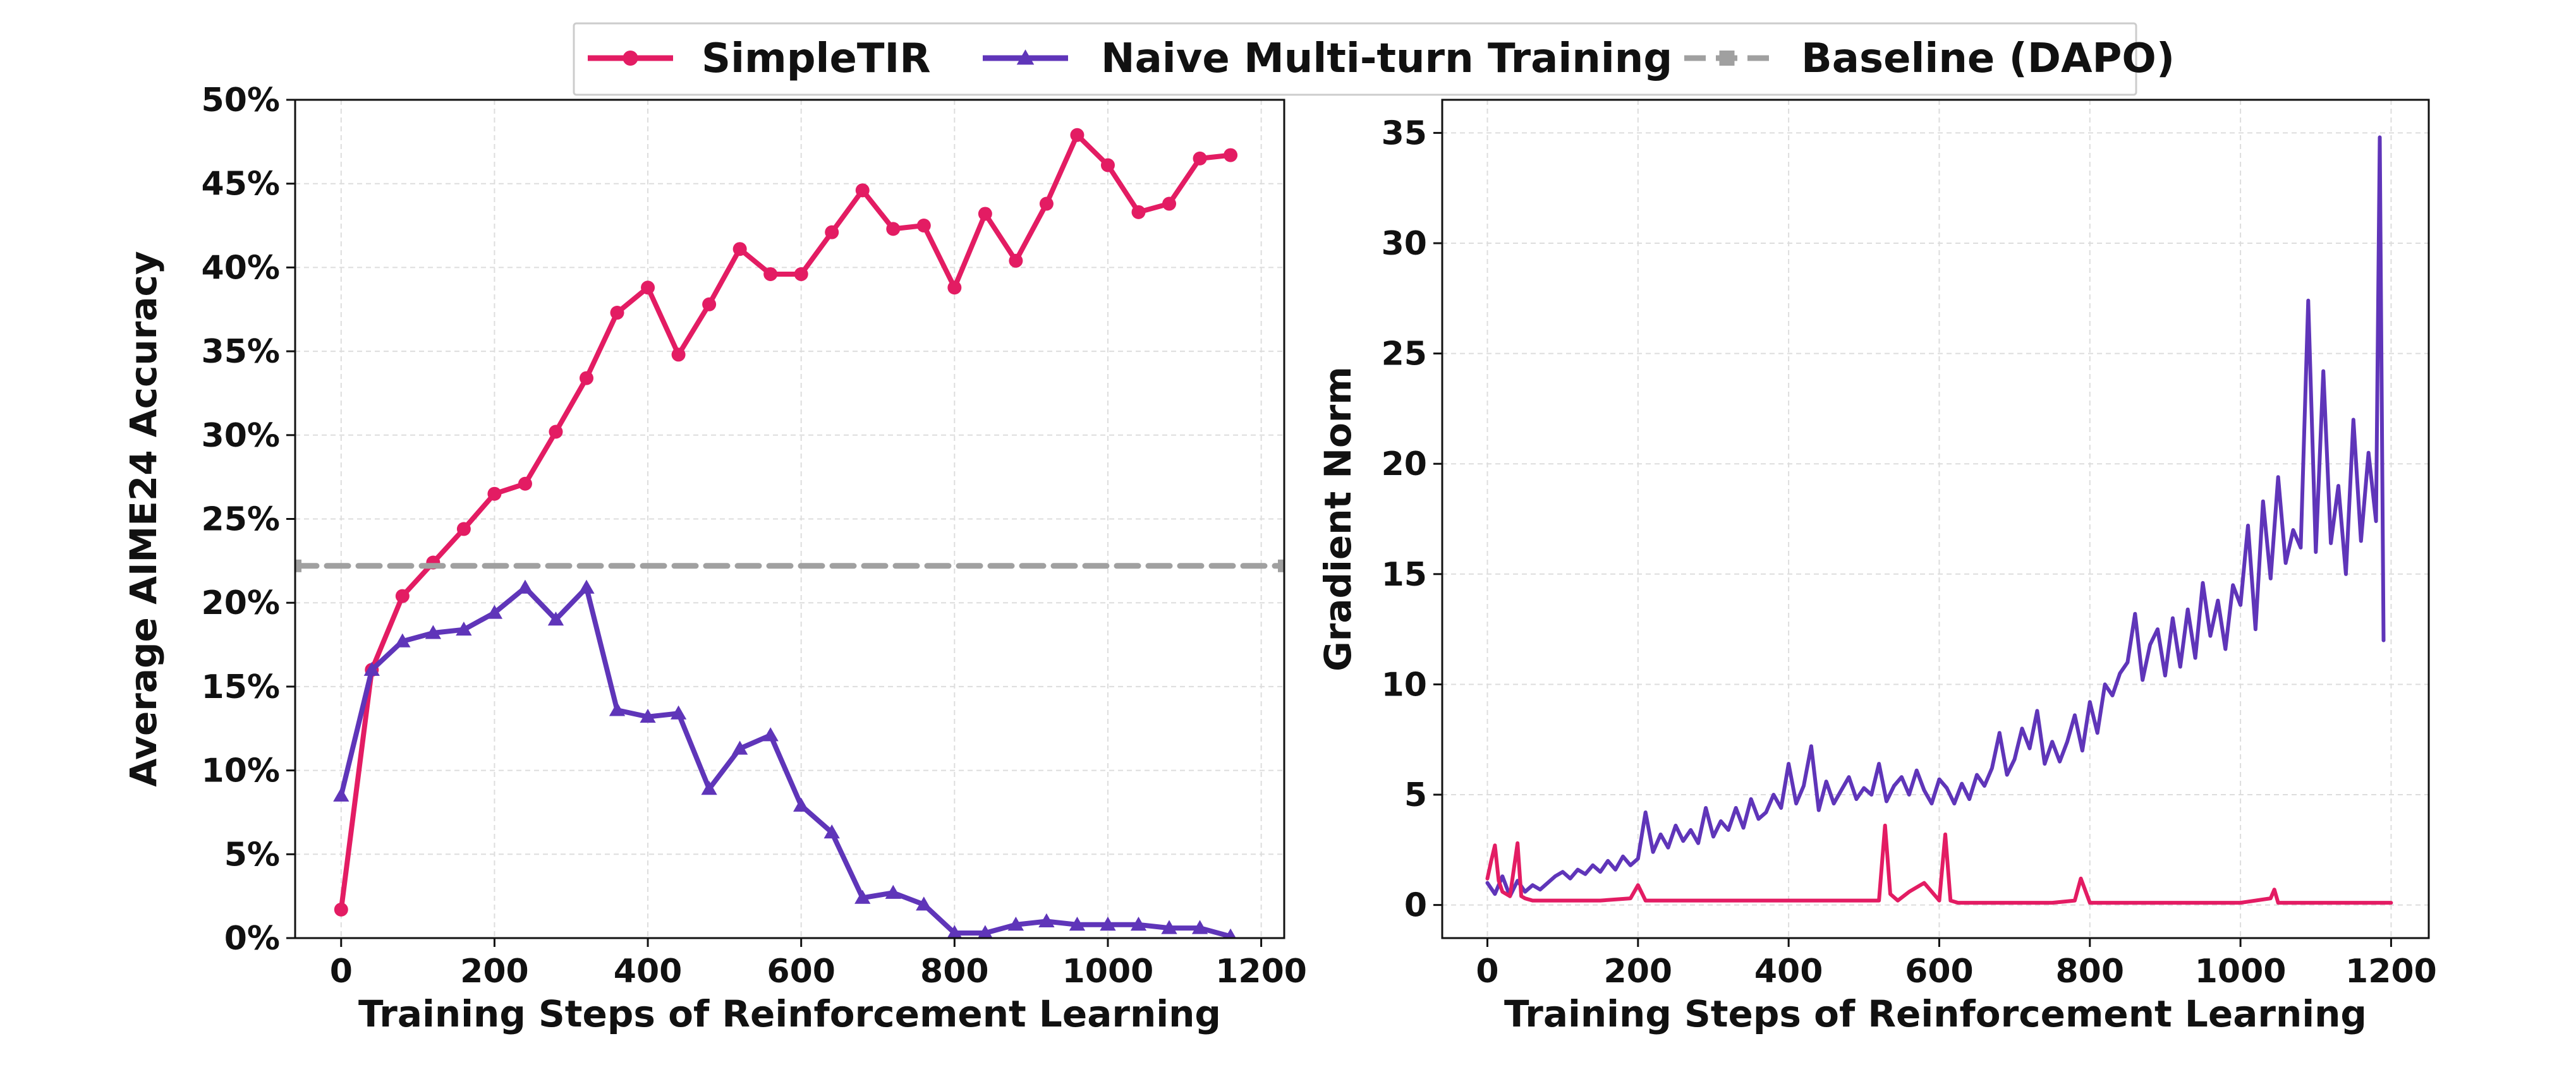 Image resolution: width=2576 pixels, height=1084 pixels. Describe the element at coordinates (1405, 464) in the screenshot. I see `y-tick-label: 20` at that location.